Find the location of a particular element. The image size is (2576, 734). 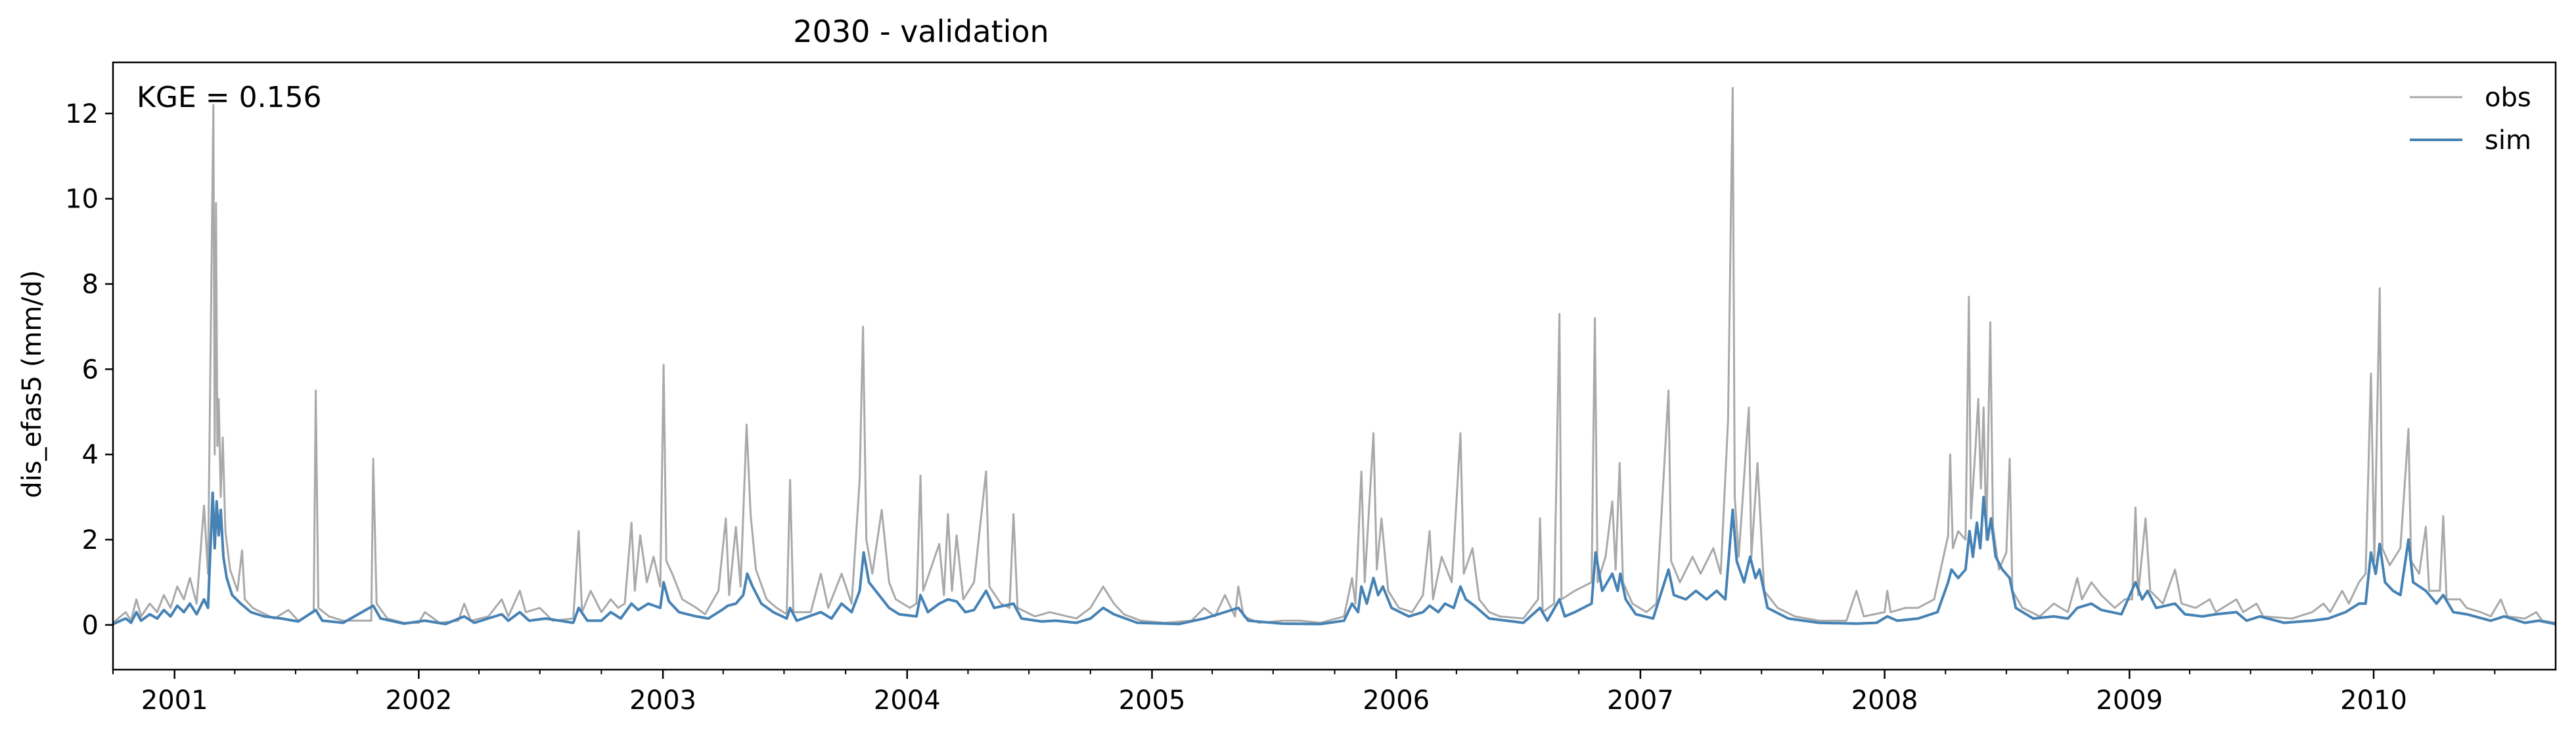

y-tick-label: 6 is located at coordinates (90, 370).